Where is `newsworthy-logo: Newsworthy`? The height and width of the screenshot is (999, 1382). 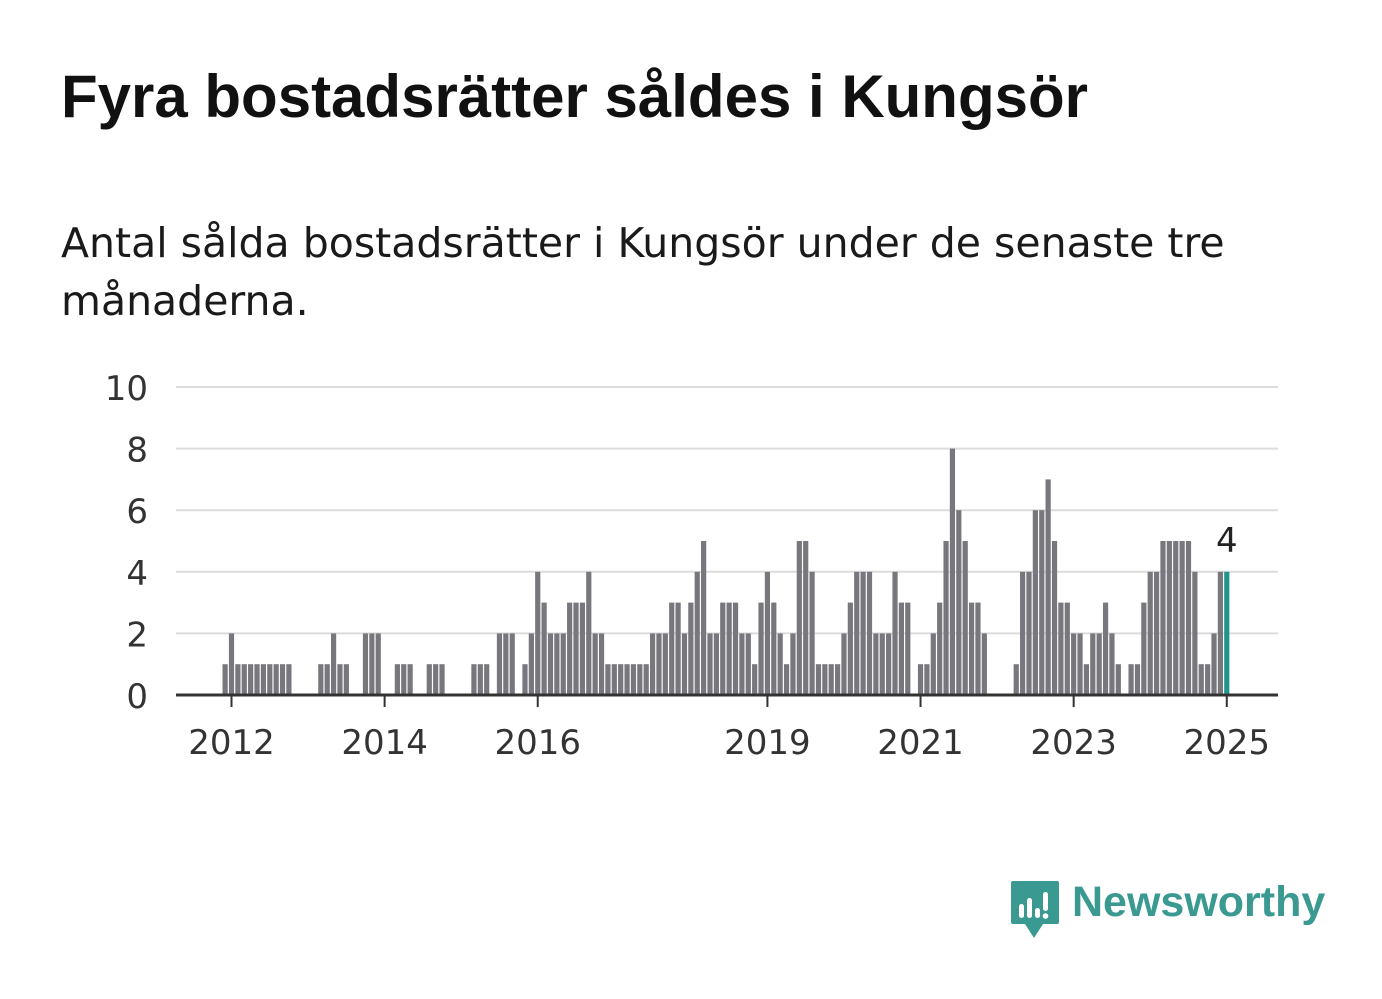 newsworthy-logo: Newsworthy is located at coordinates (1168, 909).